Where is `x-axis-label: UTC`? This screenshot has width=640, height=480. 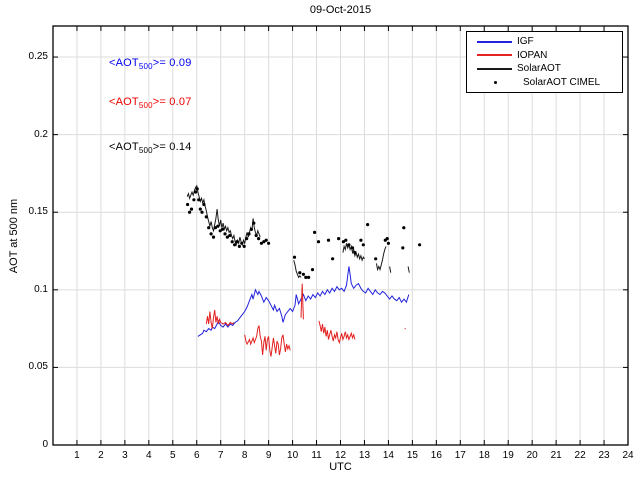
x-axis-label: UTC is located at coordinates (340, 467).